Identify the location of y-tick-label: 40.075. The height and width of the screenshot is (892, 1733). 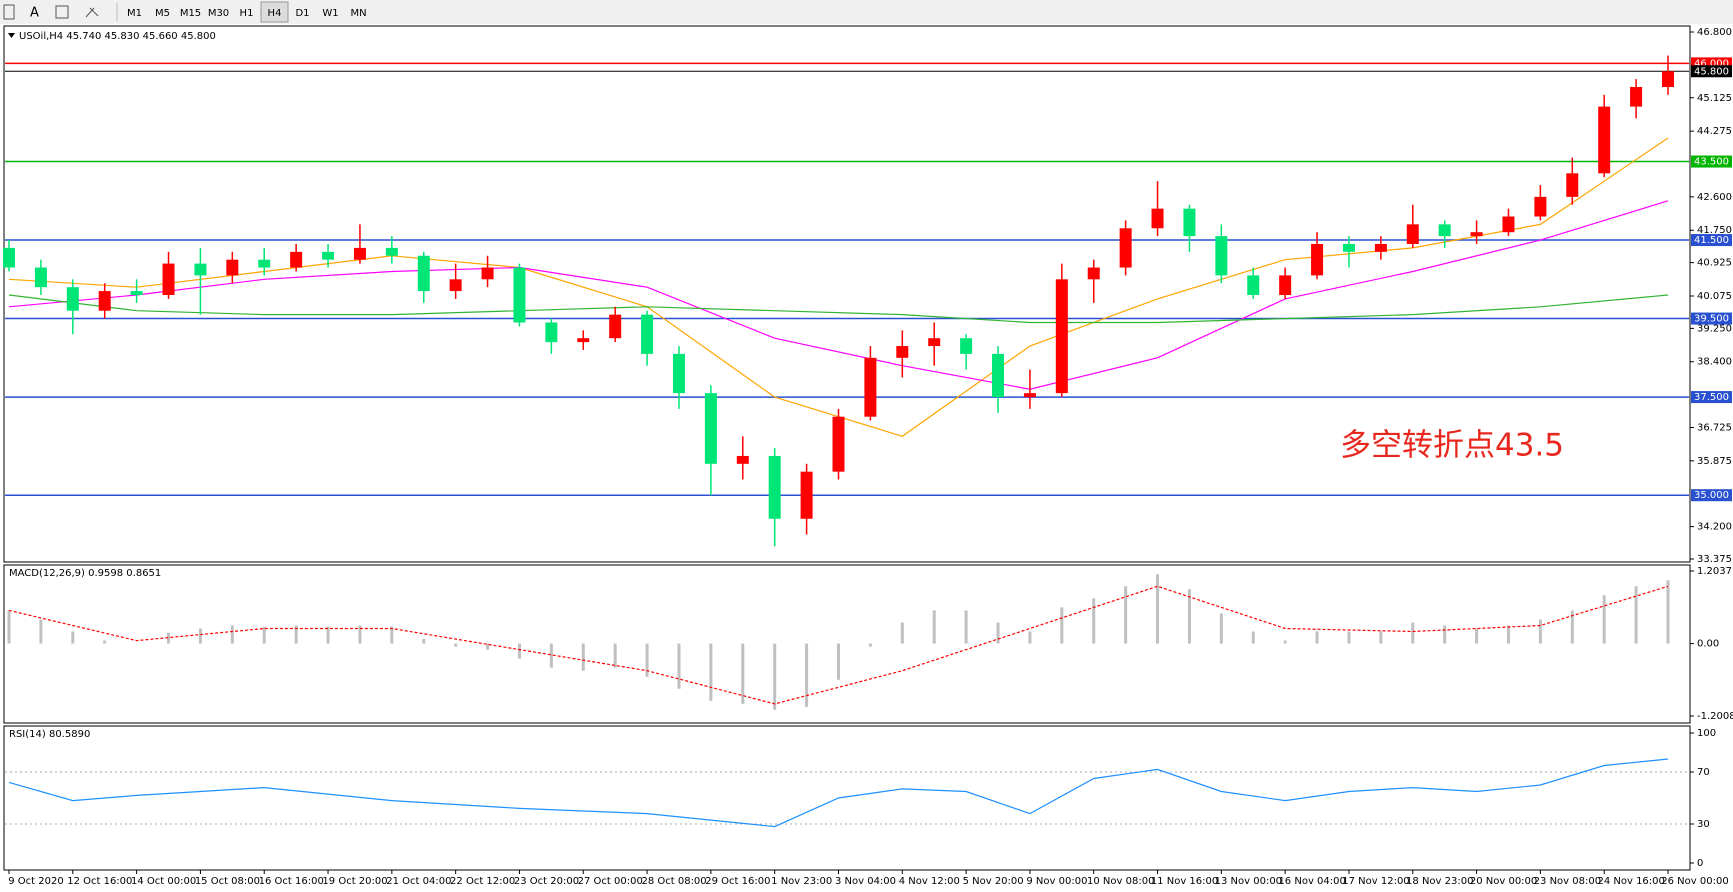
(1714, 296).